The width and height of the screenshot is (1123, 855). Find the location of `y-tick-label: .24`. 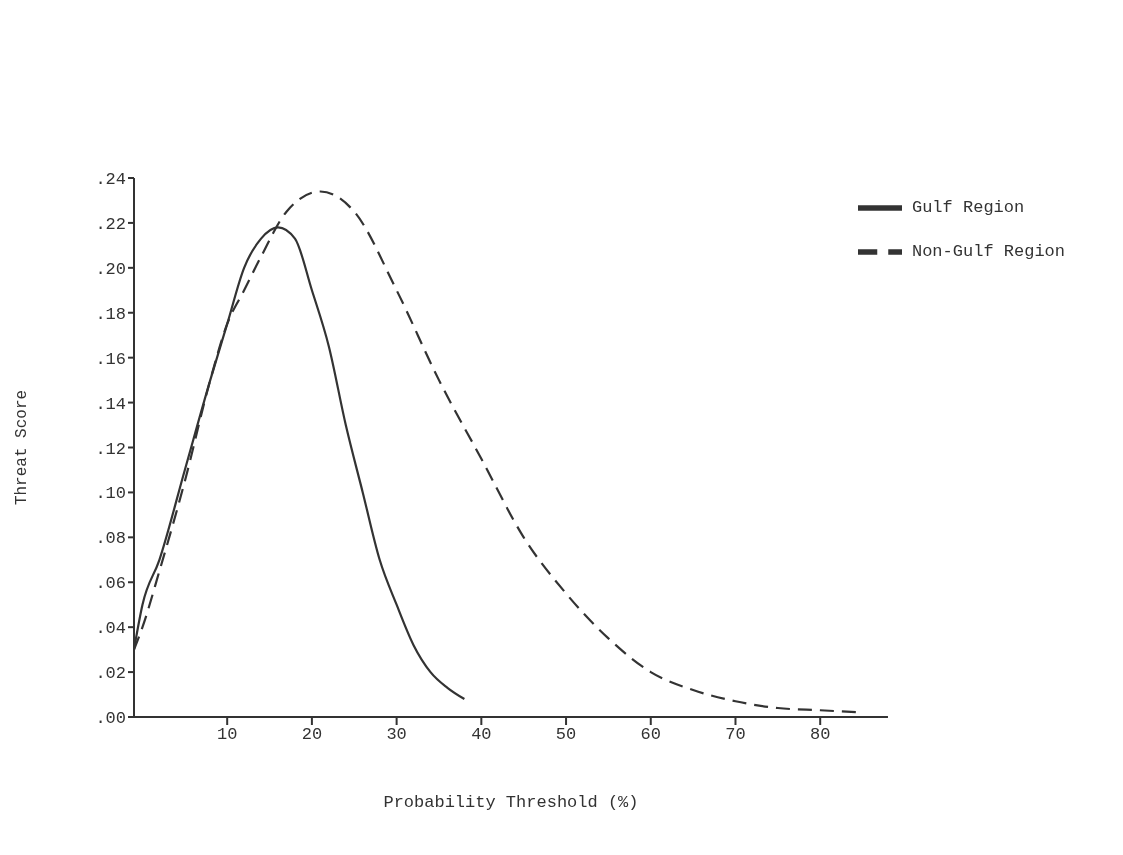

y-tick-label: .24 is located at coordinates (110, 180).